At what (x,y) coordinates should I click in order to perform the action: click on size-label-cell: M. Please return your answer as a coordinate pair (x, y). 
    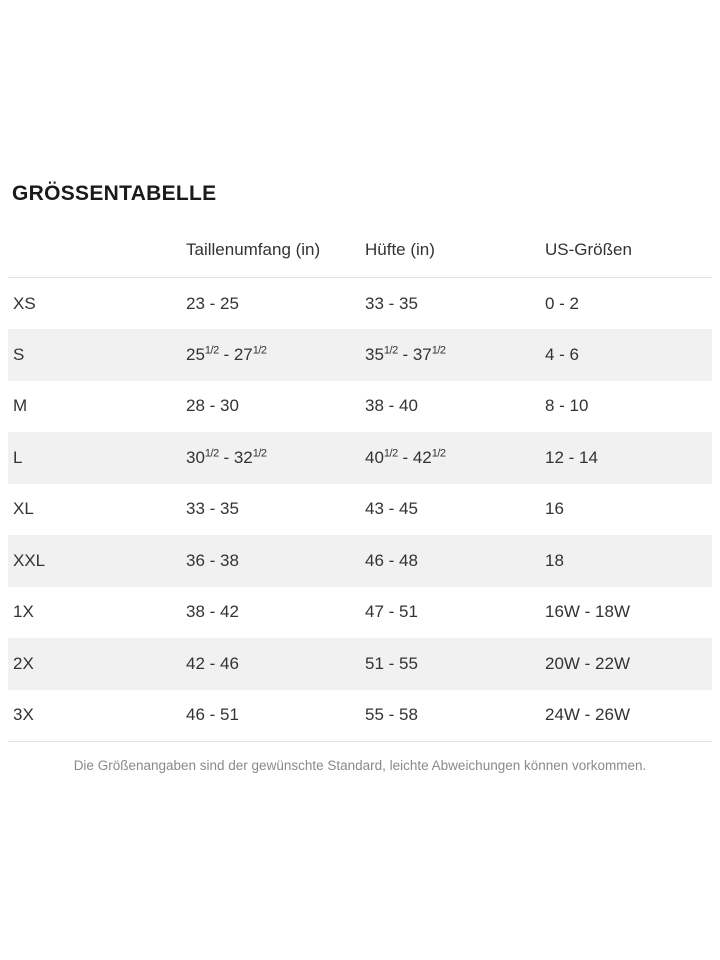
    Looking at the image, I should click on (20, 406).